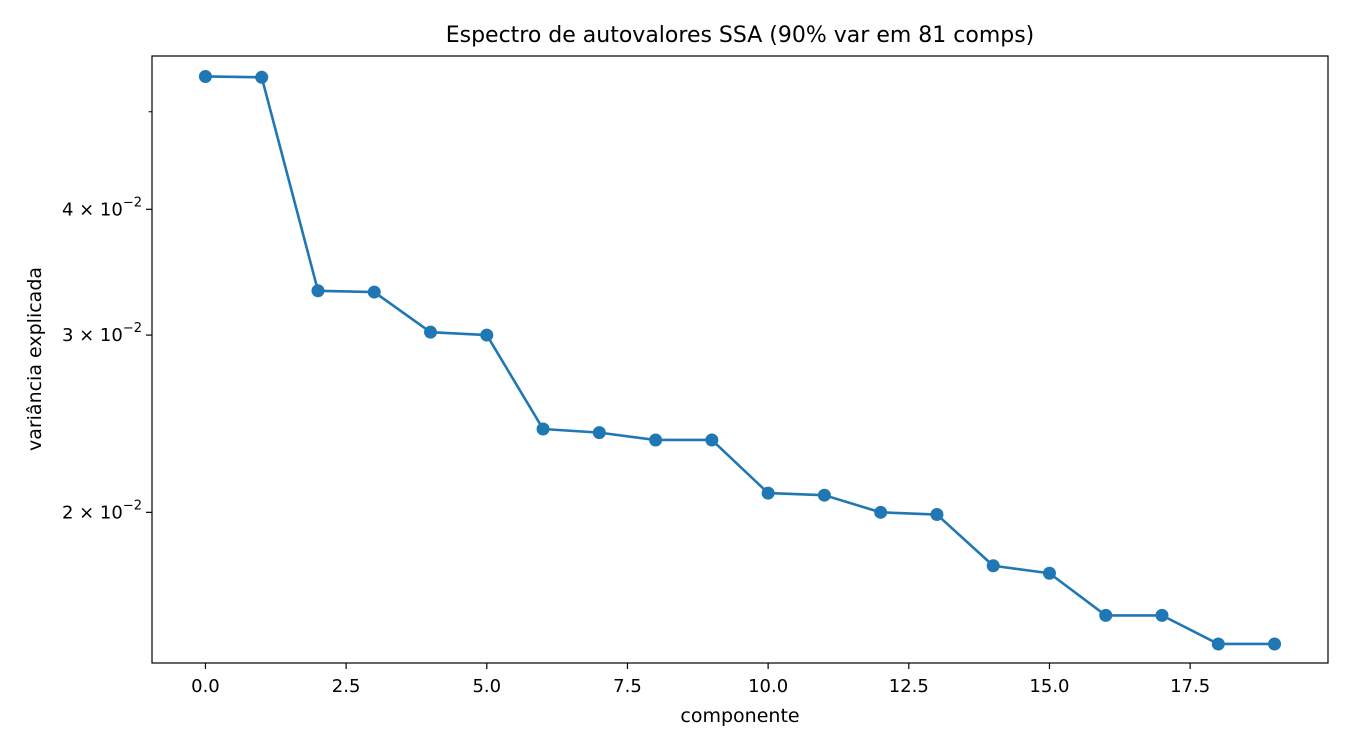 This screenshot has width=1350, height=750. Describe the element at coordinates (768, 686) in the screenshot. I see `x-tick-label: 10.0` at that location.